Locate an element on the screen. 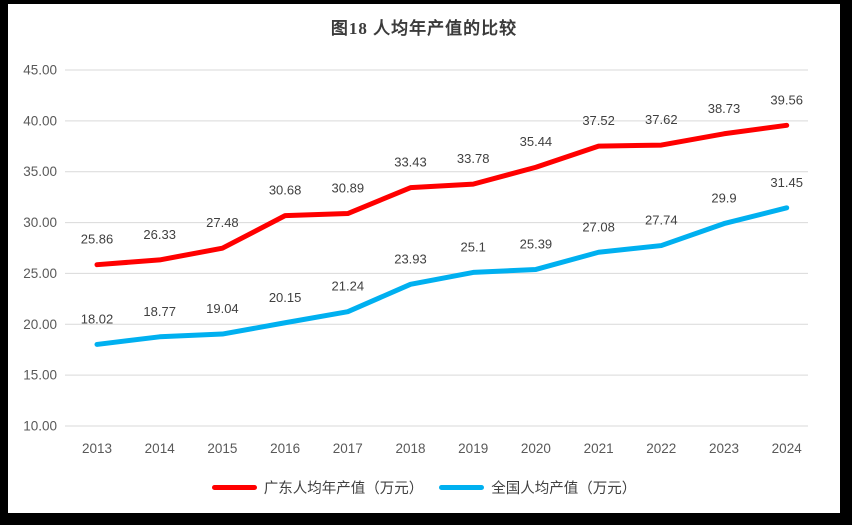 Image resolution: width=852 pixels, height=525 pixels. data-label: 27.08 is located at coordinates (598, 226).